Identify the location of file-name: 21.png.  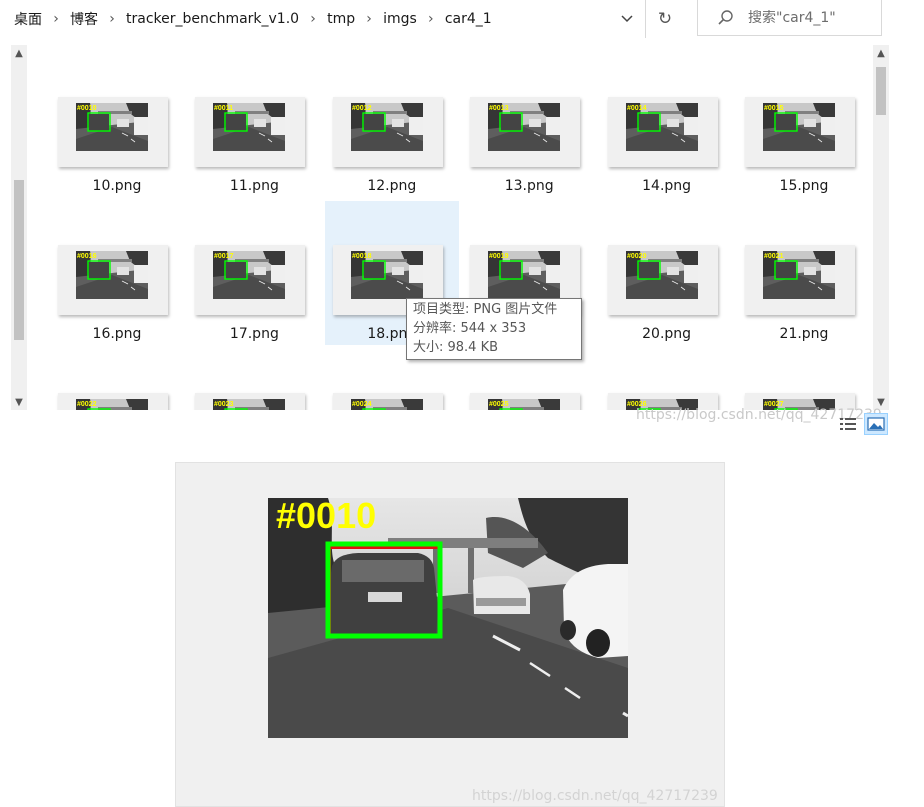
(804, 334).